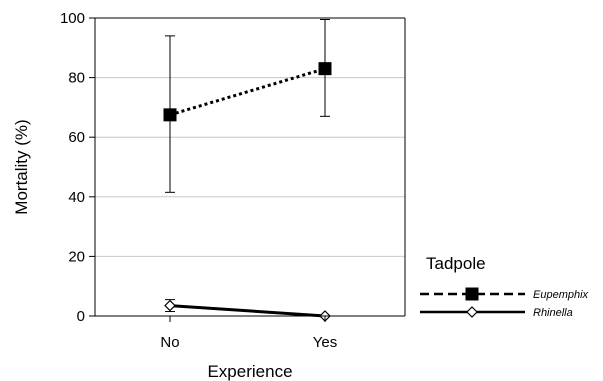  What do you see at coordinates (76, 256) in the screenshot?
I see `y-tick-label-20: 20` at bounding box center [76, 256].